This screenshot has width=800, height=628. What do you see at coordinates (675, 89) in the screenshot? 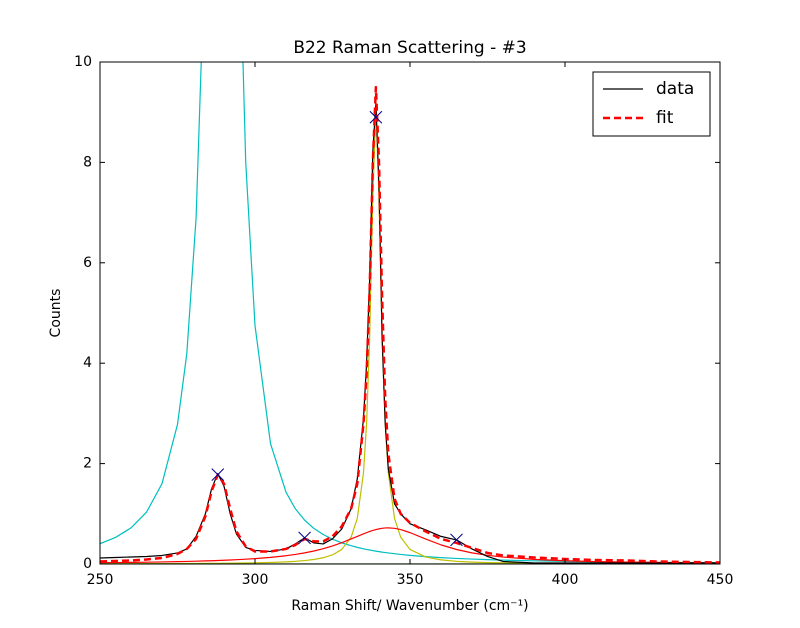
I see `legend-label: data` at bounding box center [675, 89].